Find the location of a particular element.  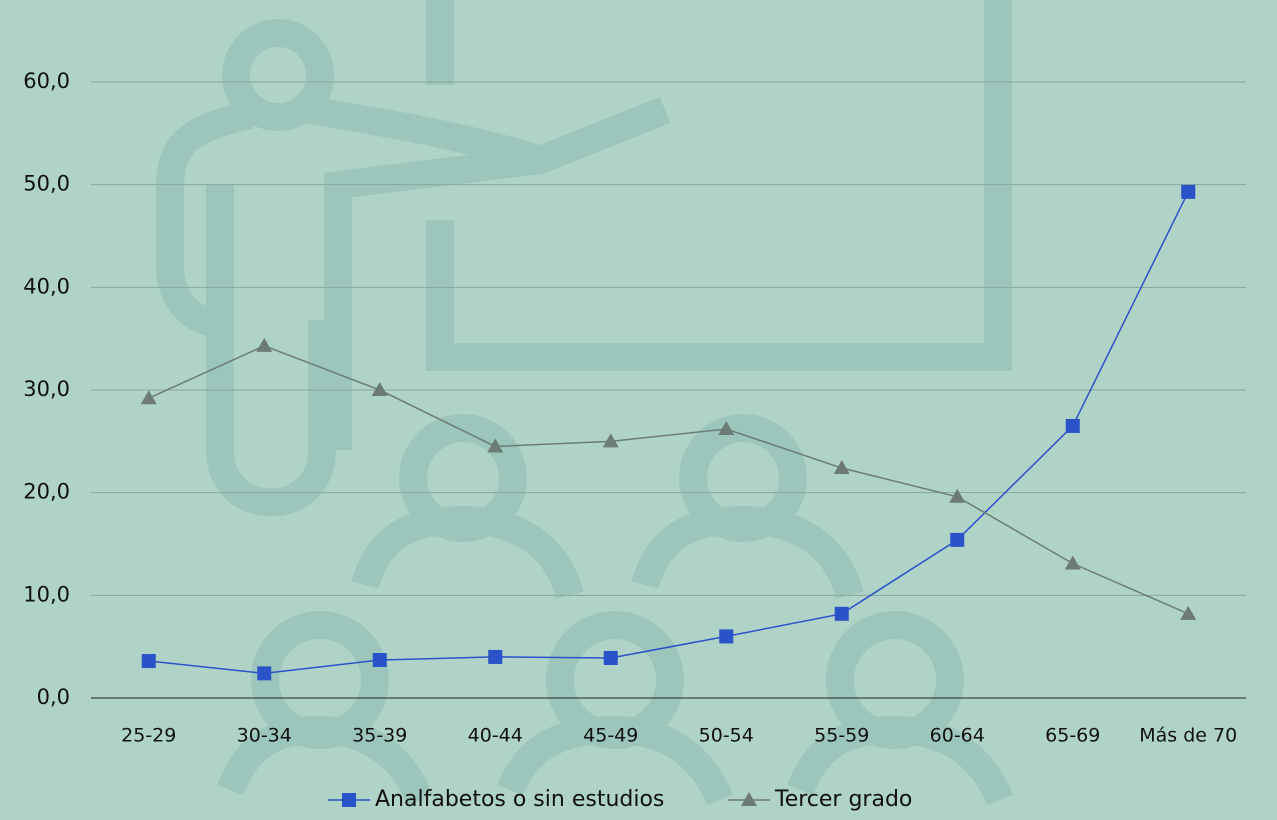

x-tick-label: Más de 70 is located at coordinates (1188, 736).